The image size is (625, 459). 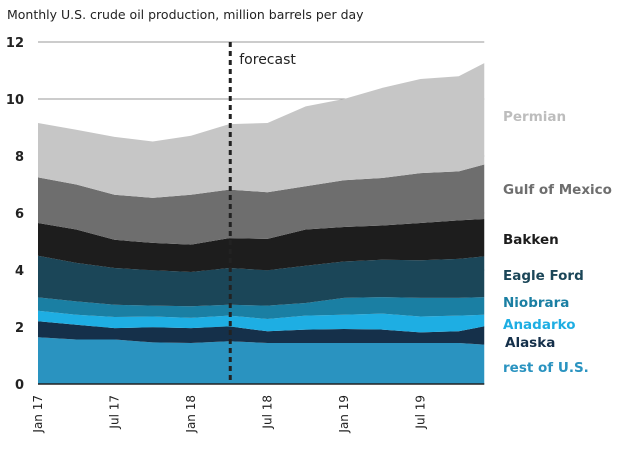 What do you see at coordinates (268, 412) in the screenshot?
I see `x-tick-label: Jul 18` at bounding box center [268, 412].